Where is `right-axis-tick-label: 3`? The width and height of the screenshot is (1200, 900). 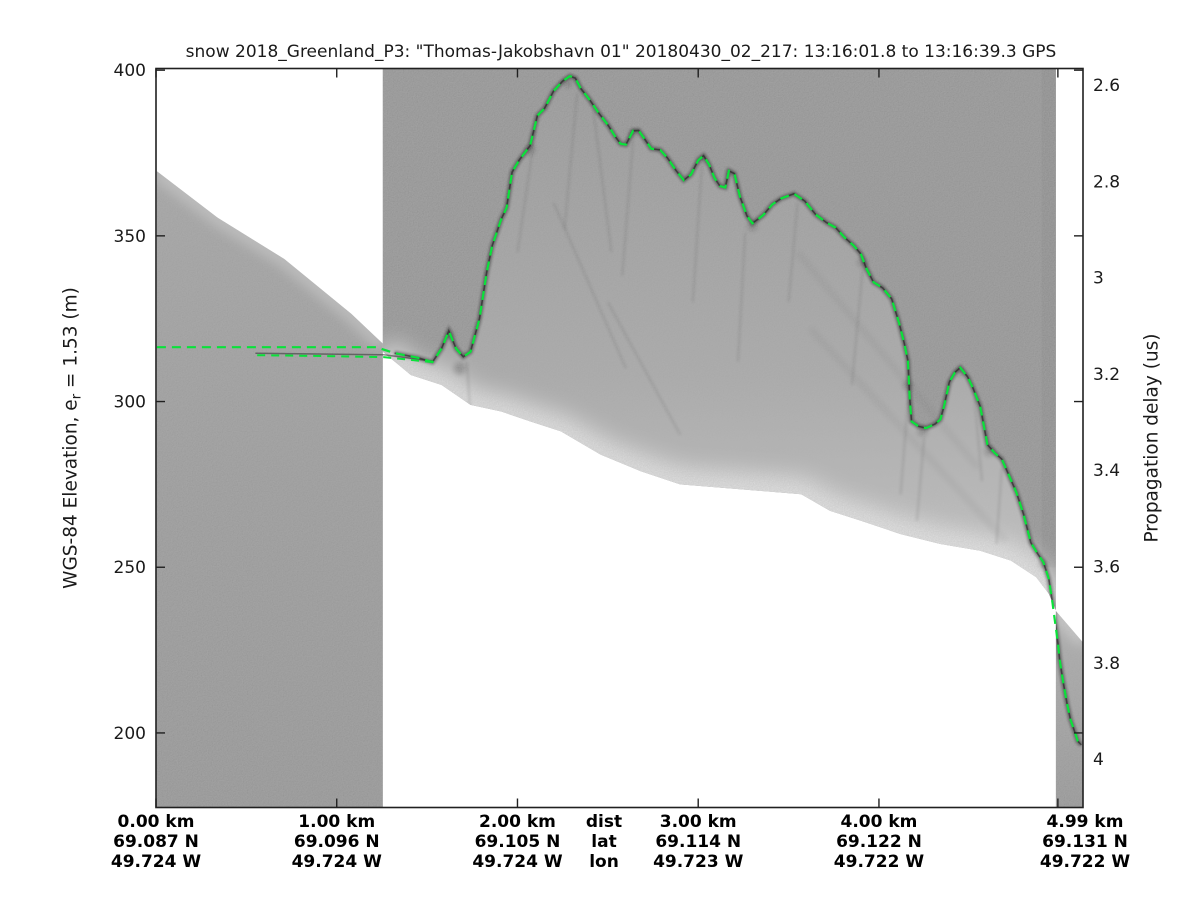
right-axis-tick-label: 3 is located at coordinates (1098, 279).